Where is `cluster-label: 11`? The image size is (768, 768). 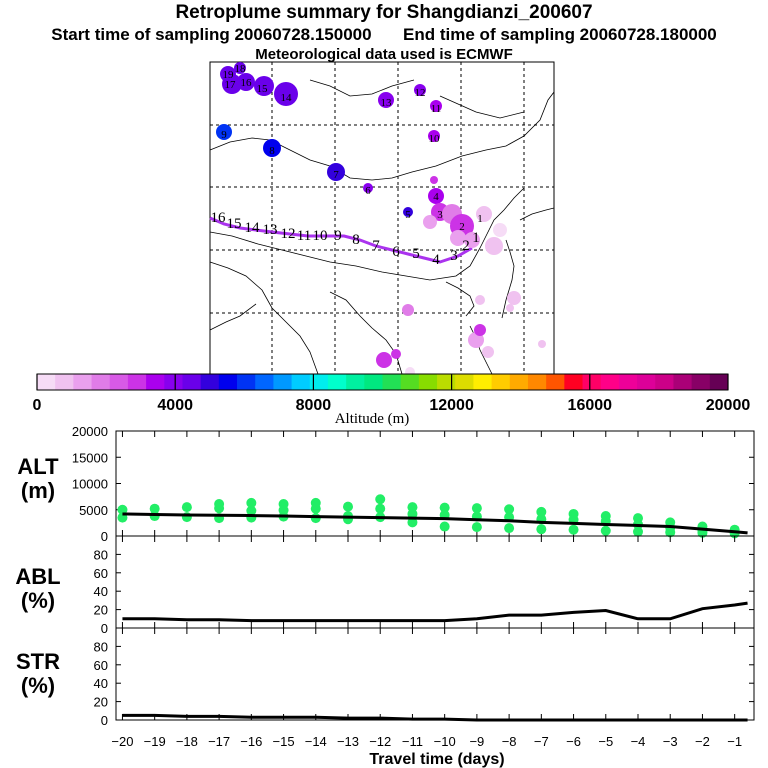 cluster-label: 11 is located at coordinates (436, 109).